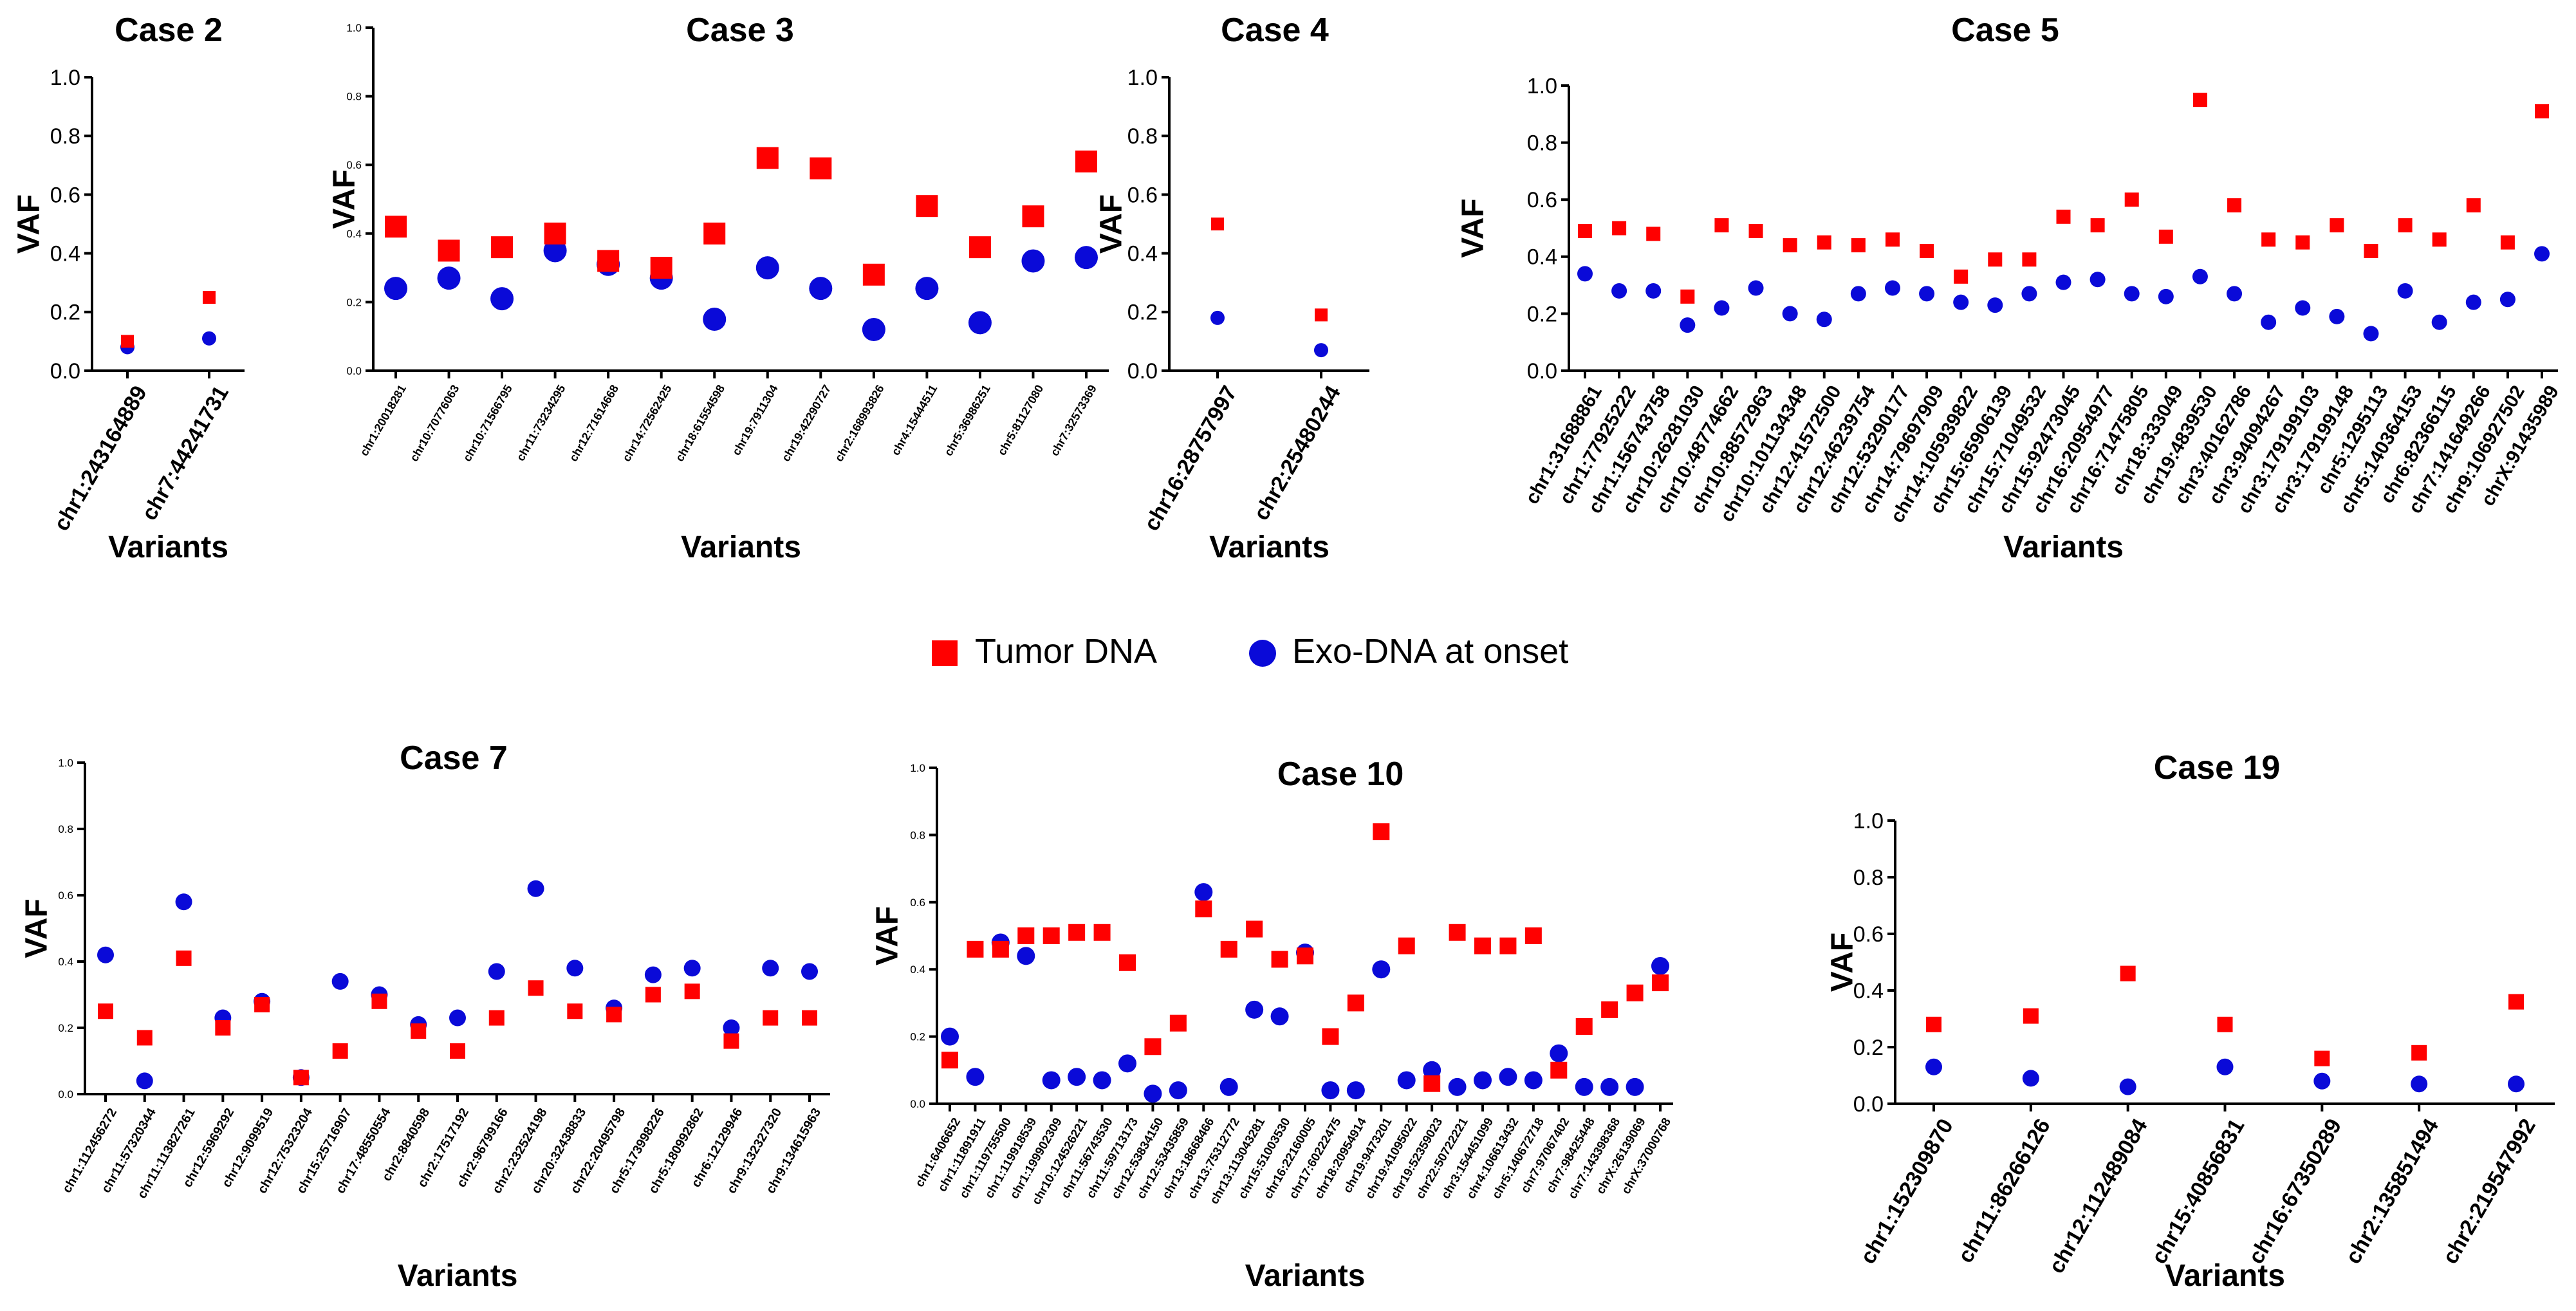 The width and height of the screenshot is (2576, 1311). I want to click on case7-ytick-label: 0.2, so click(65, 1028).